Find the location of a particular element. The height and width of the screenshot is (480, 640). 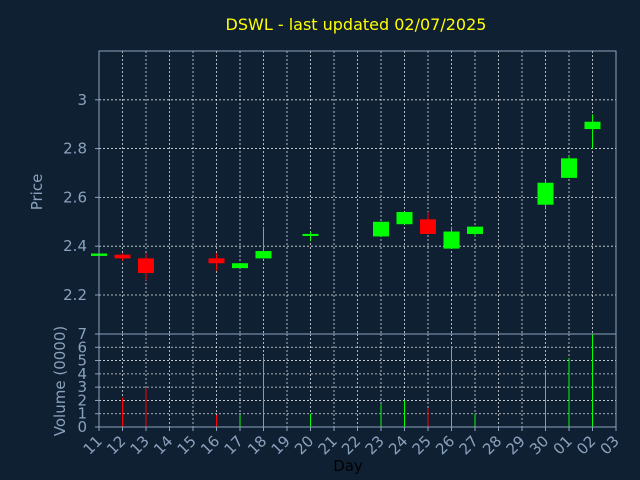

volume-bars is located at coordinates (357, 380).